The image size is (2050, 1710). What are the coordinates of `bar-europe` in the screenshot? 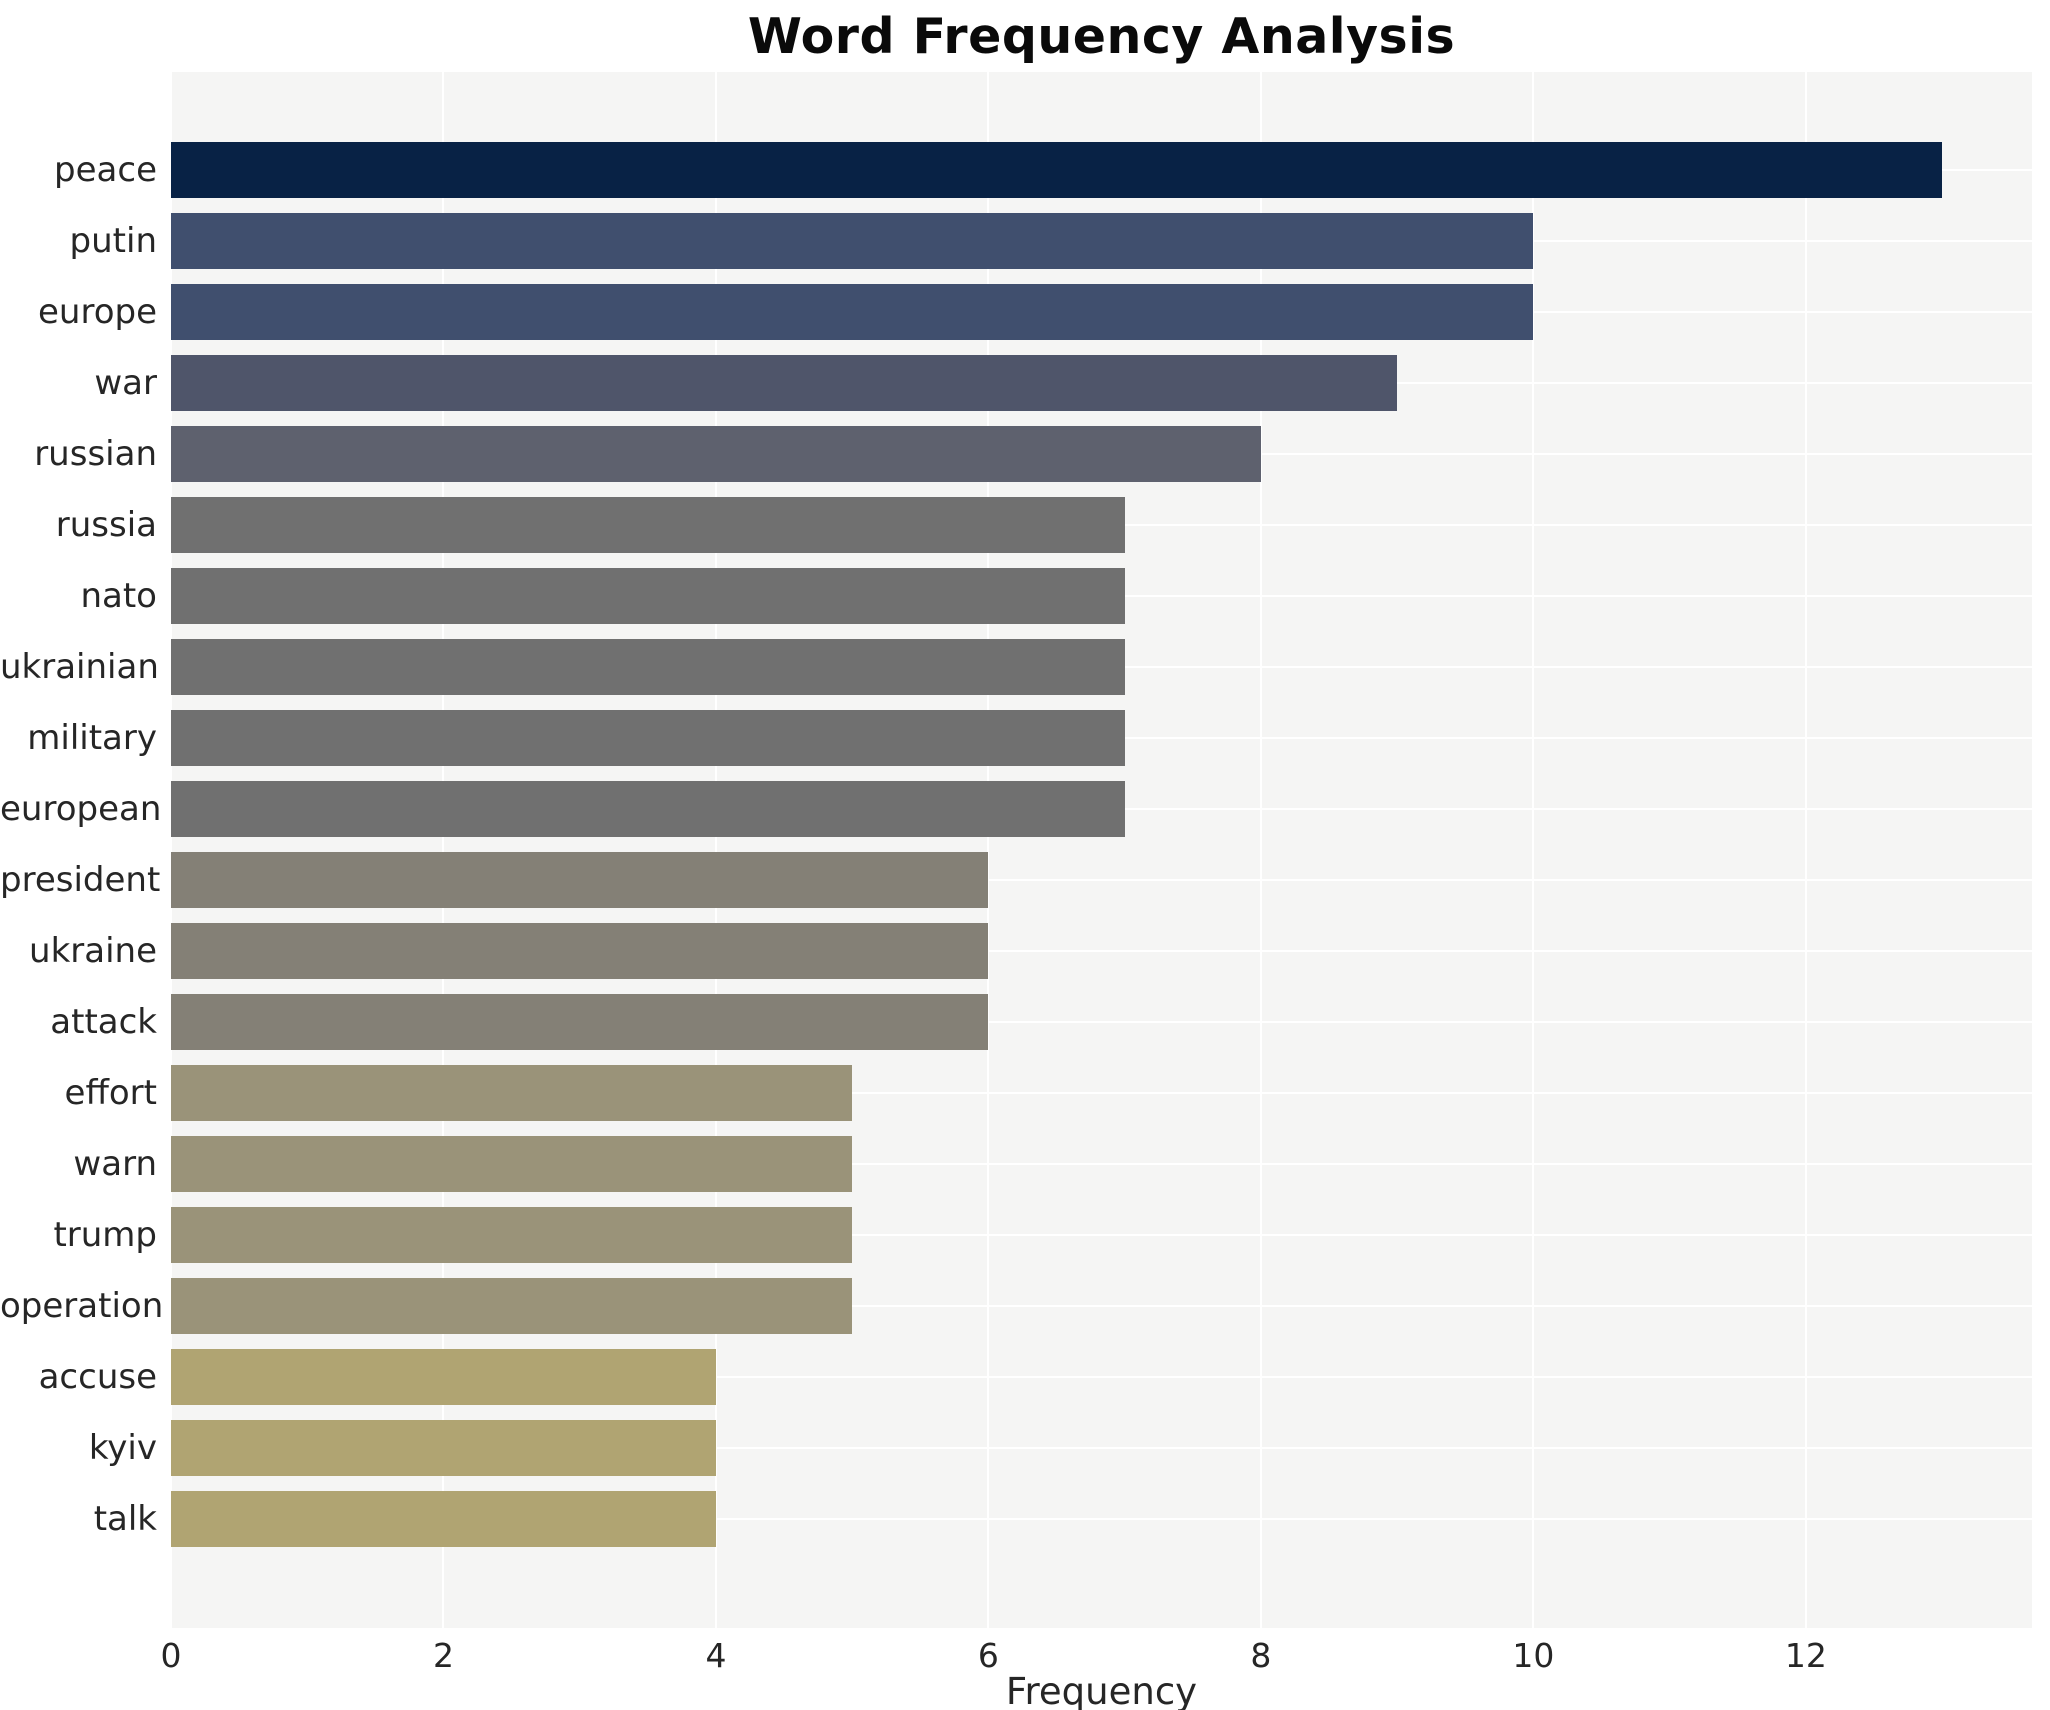 It's located at (852, 312).